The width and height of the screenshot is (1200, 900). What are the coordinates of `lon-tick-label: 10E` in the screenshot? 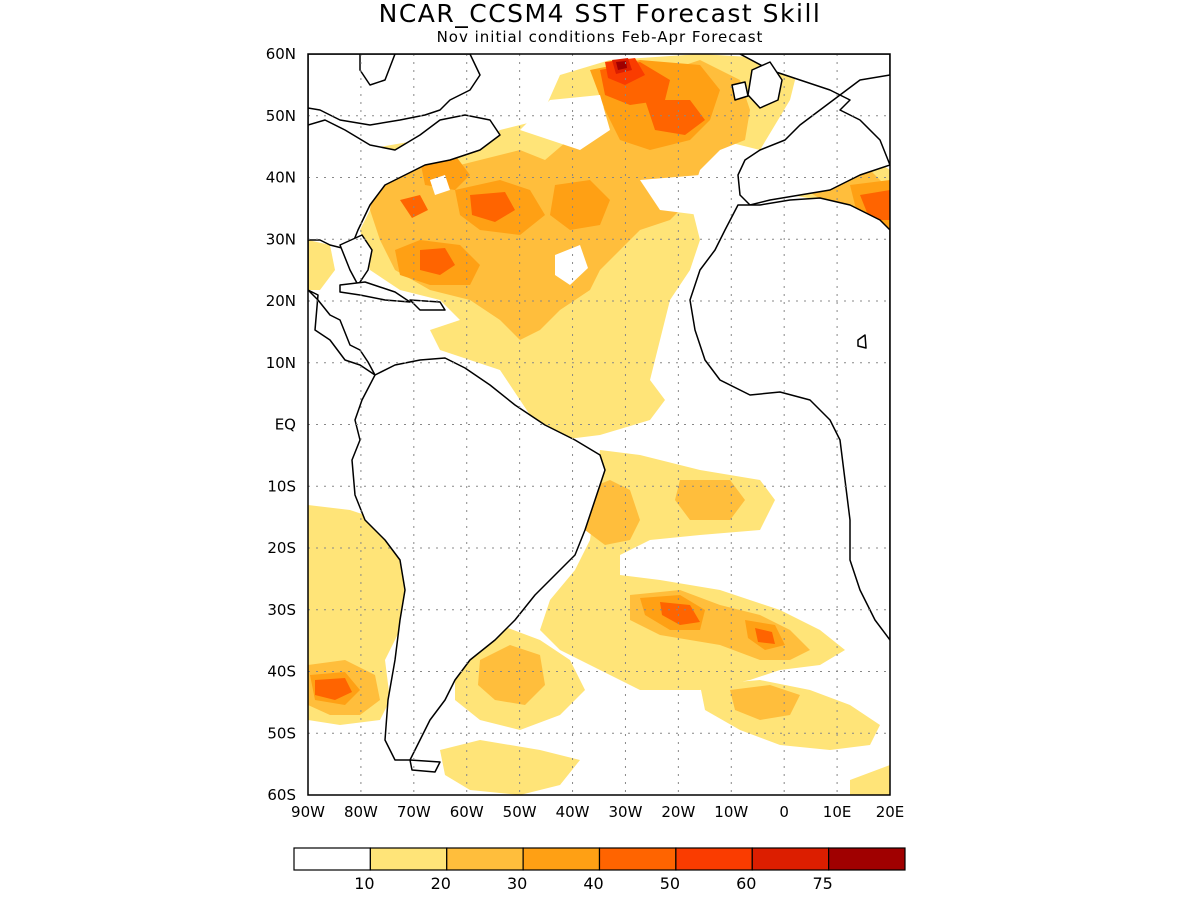 It's located at (837, 812).